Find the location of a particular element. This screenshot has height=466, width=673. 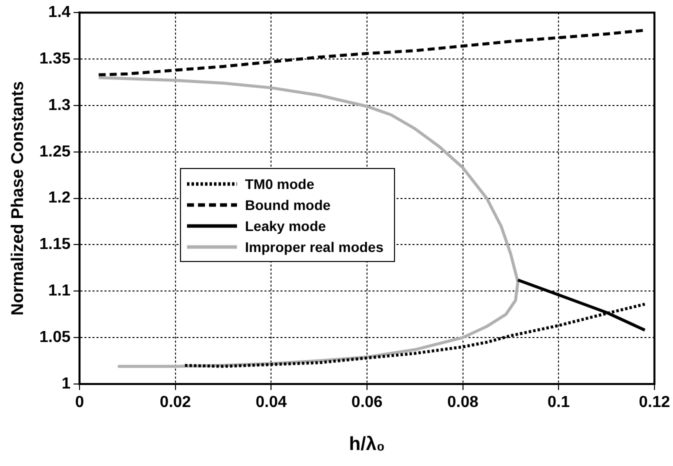

legend-label: TM0 mode is located at coordinates (279, 184).